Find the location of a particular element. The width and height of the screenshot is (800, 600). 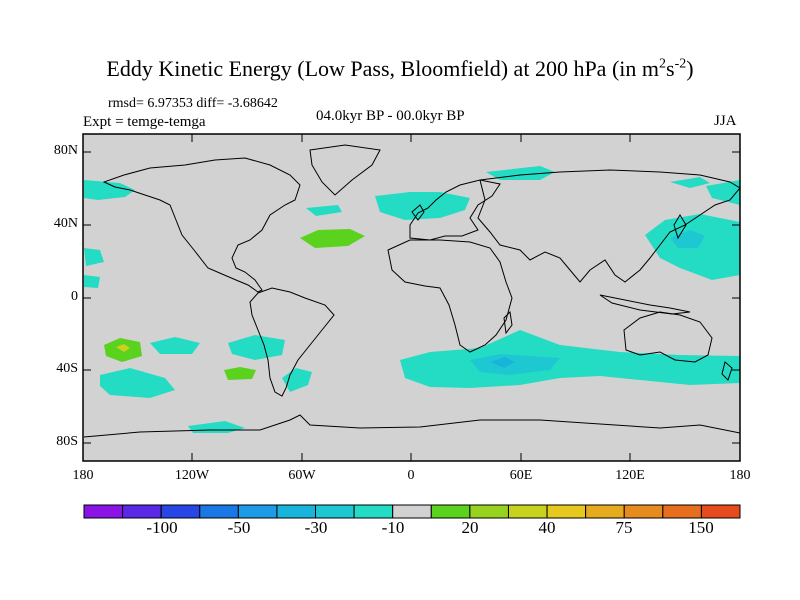

shade-positive-atlantic is located at coordinates (332, 238).